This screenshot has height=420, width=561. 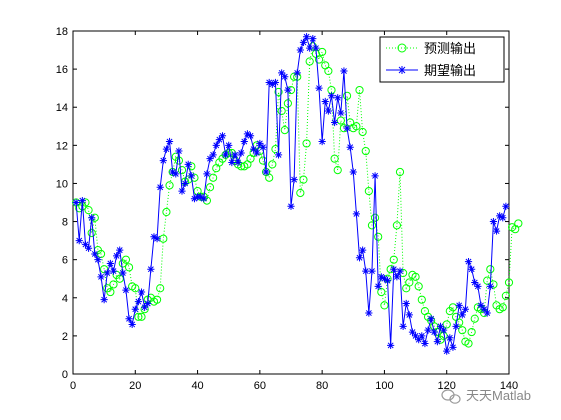 What do you see at coordinates (509, 386) in the screenshot?
I see `x-tick-label: 140` at bounding box center [509, 386].